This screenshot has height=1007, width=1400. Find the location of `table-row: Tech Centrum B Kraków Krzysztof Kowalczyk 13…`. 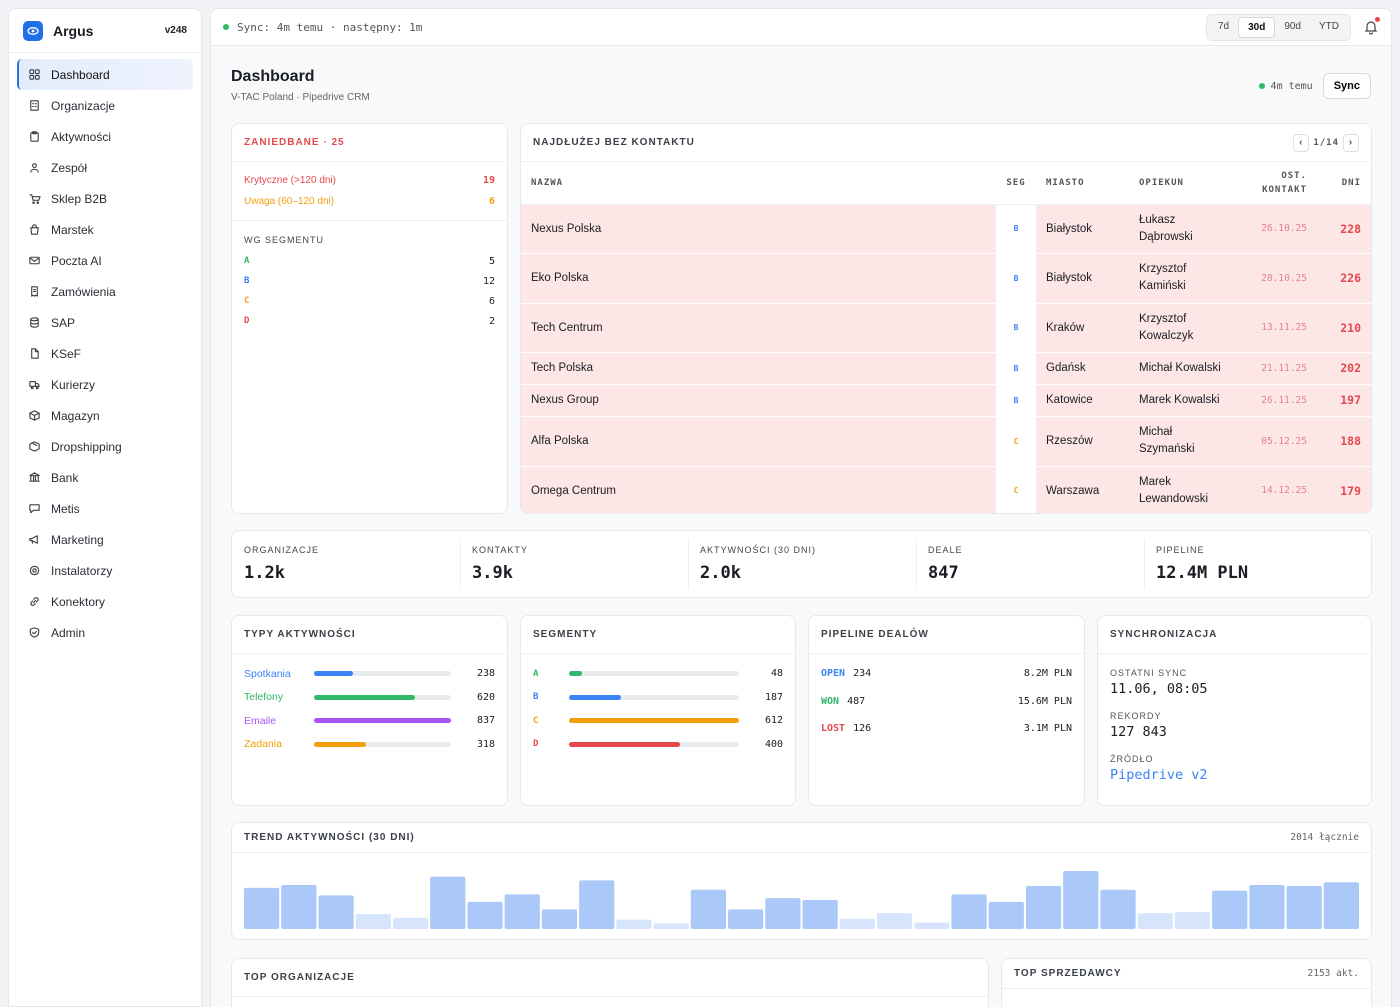

table-row: Tech Centrum B Kraków Krzysztof Kowalczyk 13… is located at coordinates (946, 328).